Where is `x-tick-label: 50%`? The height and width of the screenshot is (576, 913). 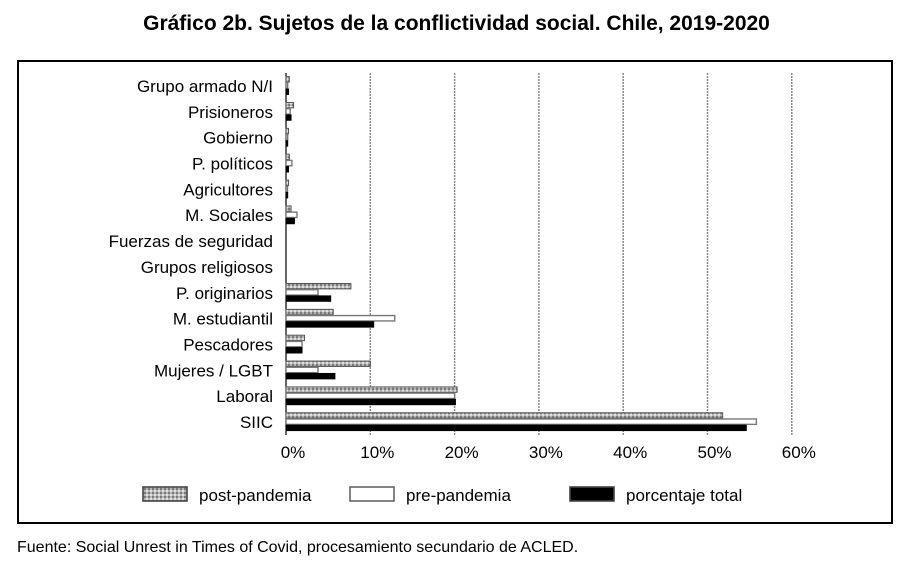 x-tick-label: 50% is located at coordinates (714, 452).